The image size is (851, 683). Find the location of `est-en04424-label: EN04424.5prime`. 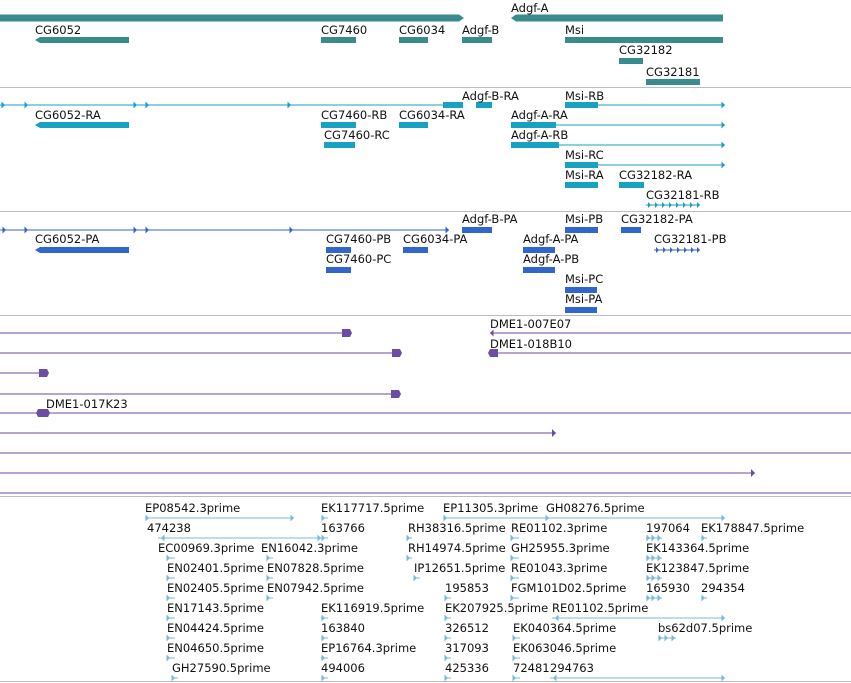

est-en04424-label: EN04424.5prime is located at coordinates (215, 628).